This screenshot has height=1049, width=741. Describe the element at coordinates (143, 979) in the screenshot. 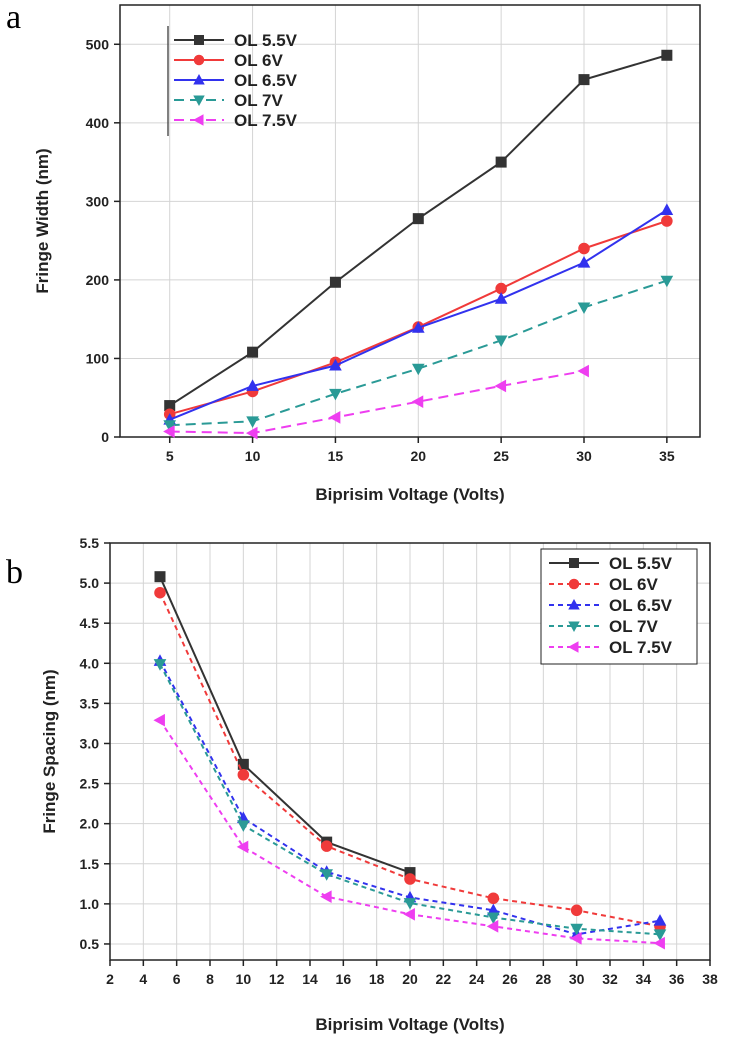

I see `x-tick-label: 4` at that location.